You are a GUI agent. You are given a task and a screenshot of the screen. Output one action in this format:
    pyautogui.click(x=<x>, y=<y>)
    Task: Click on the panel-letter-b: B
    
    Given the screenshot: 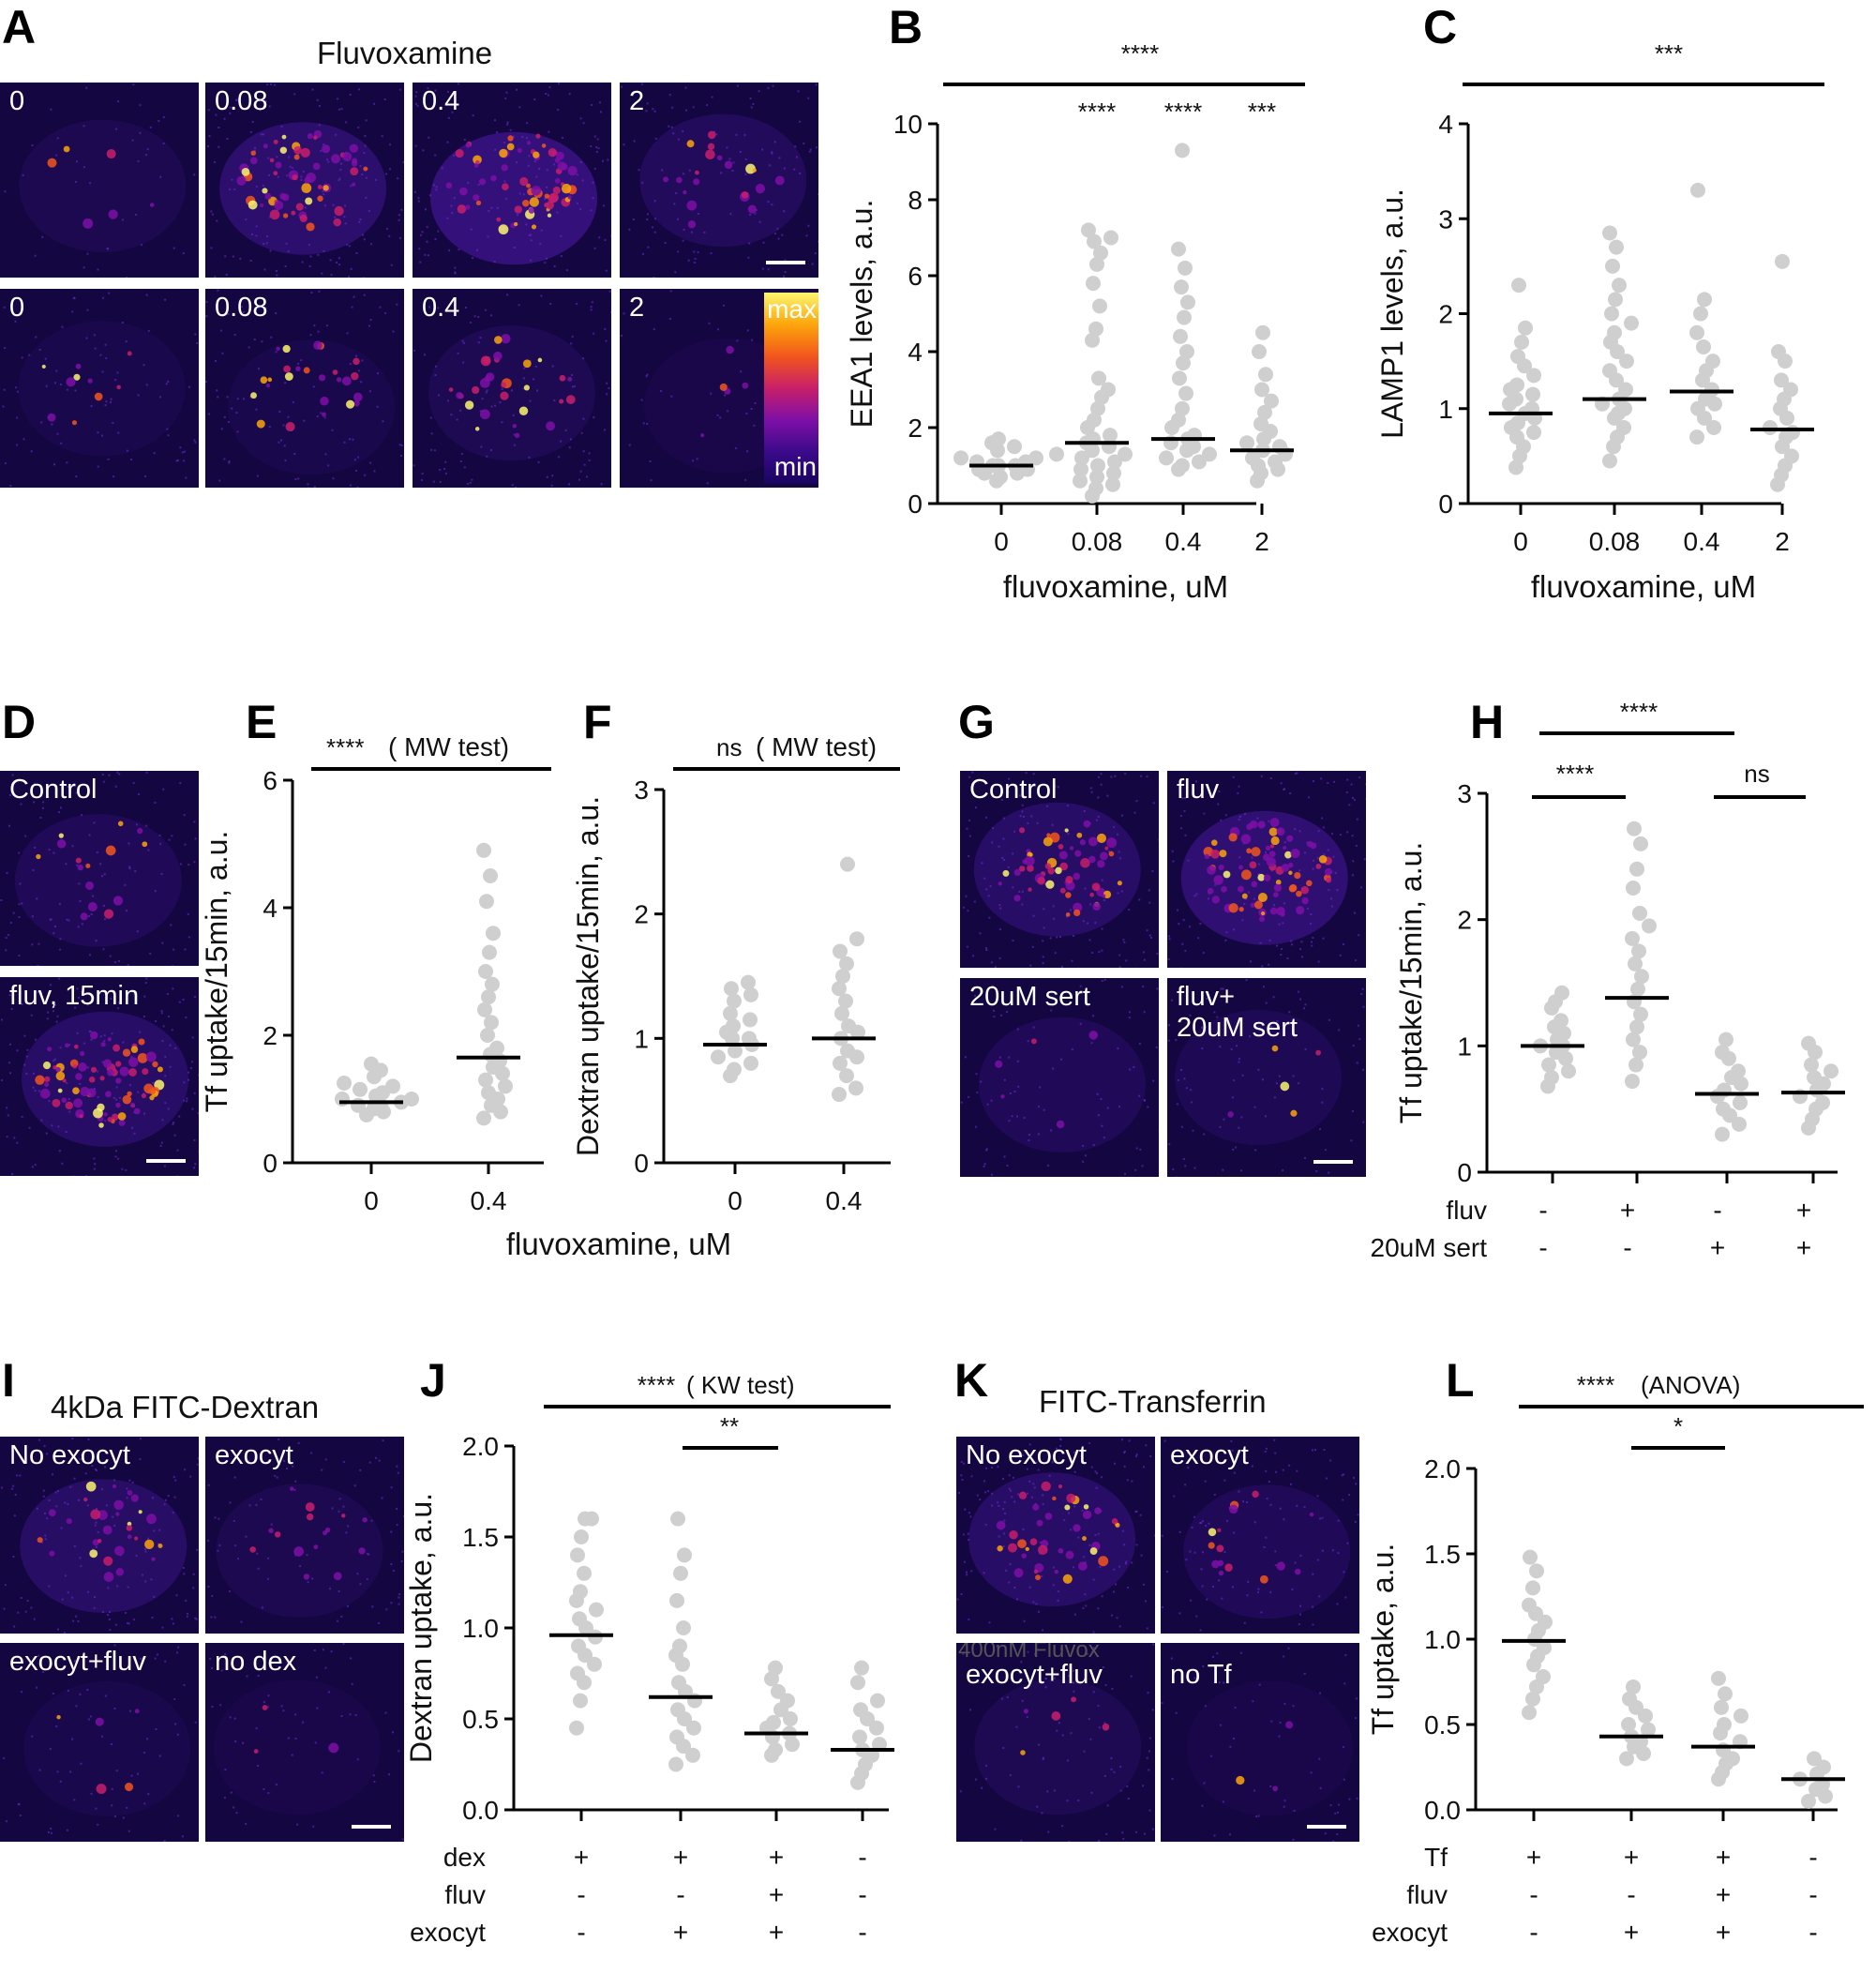 What is the action you would take?
    pyautogui.click(x=906, y=27)
    